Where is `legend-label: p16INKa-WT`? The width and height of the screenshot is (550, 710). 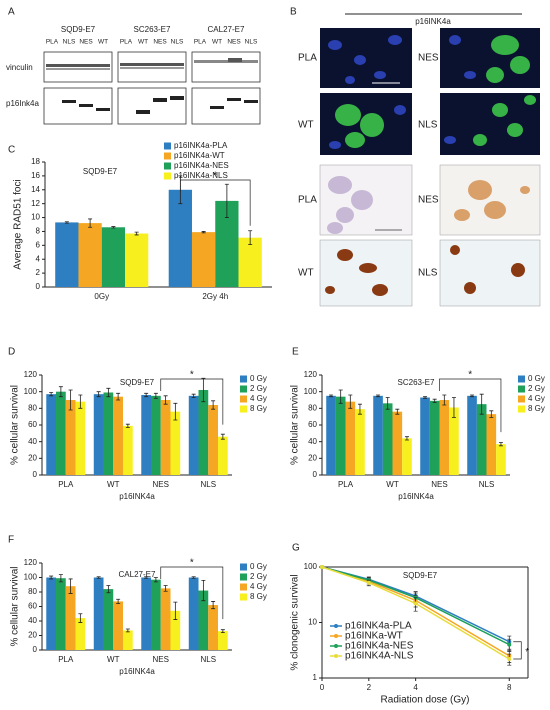 legend-label: p16INKa-WT is located at coordinates (374, 636).